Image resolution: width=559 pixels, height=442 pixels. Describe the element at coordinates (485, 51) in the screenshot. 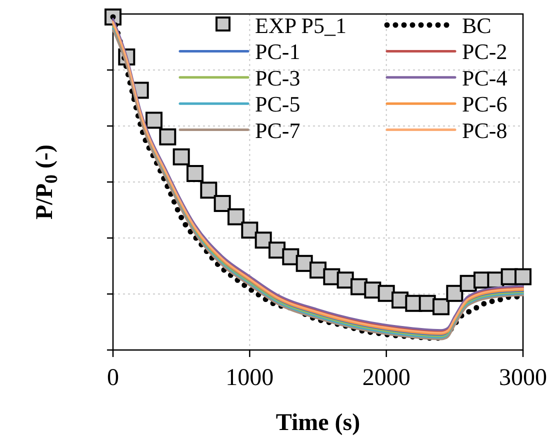

I see `legend-label: PC-2` at that location.